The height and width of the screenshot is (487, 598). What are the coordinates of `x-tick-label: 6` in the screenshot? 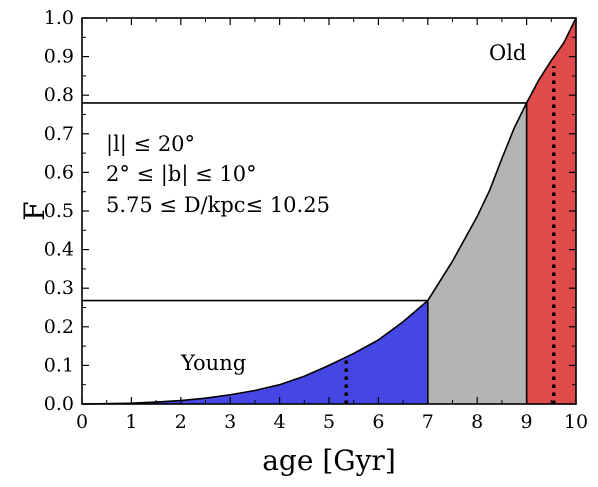 It's located at (378, 422).